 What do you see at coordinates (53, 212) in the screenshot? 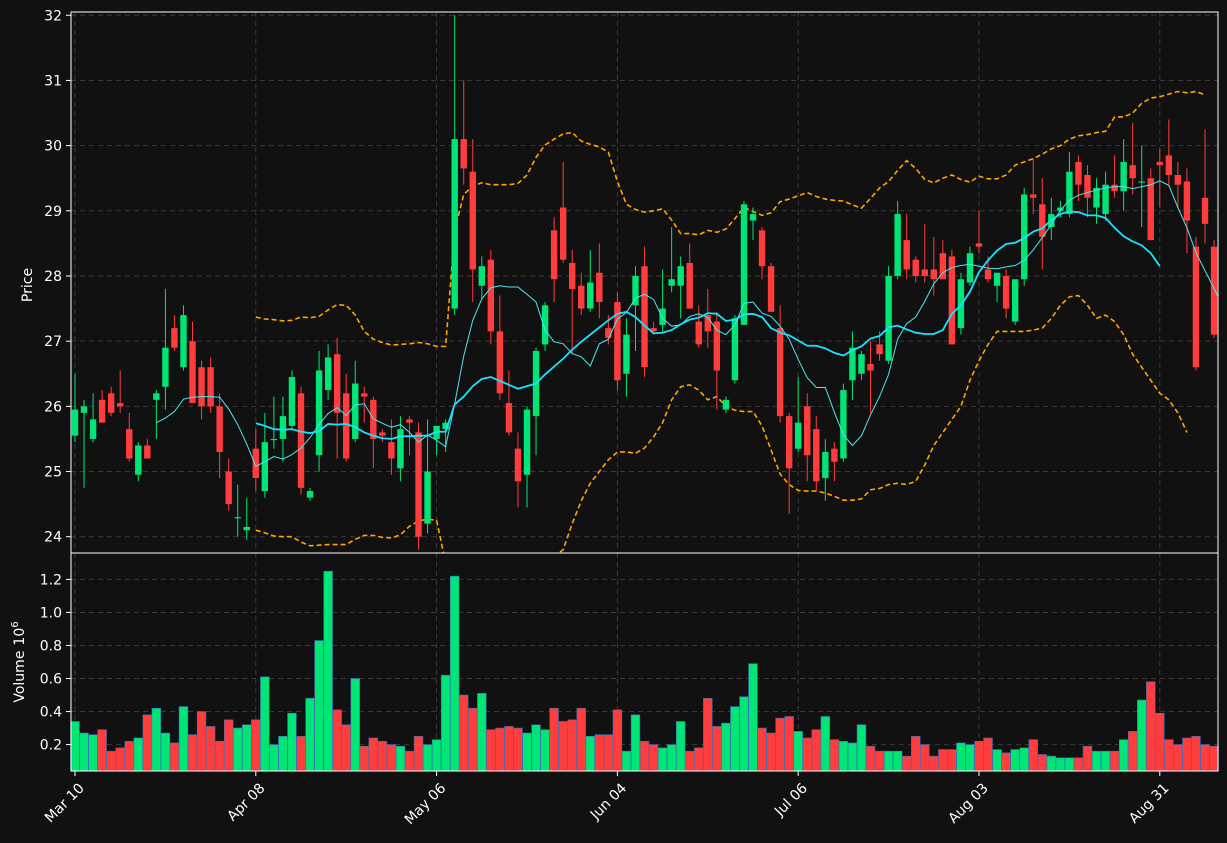
I see `price-y-tick-label: 29` at bounding box center [53, 212].